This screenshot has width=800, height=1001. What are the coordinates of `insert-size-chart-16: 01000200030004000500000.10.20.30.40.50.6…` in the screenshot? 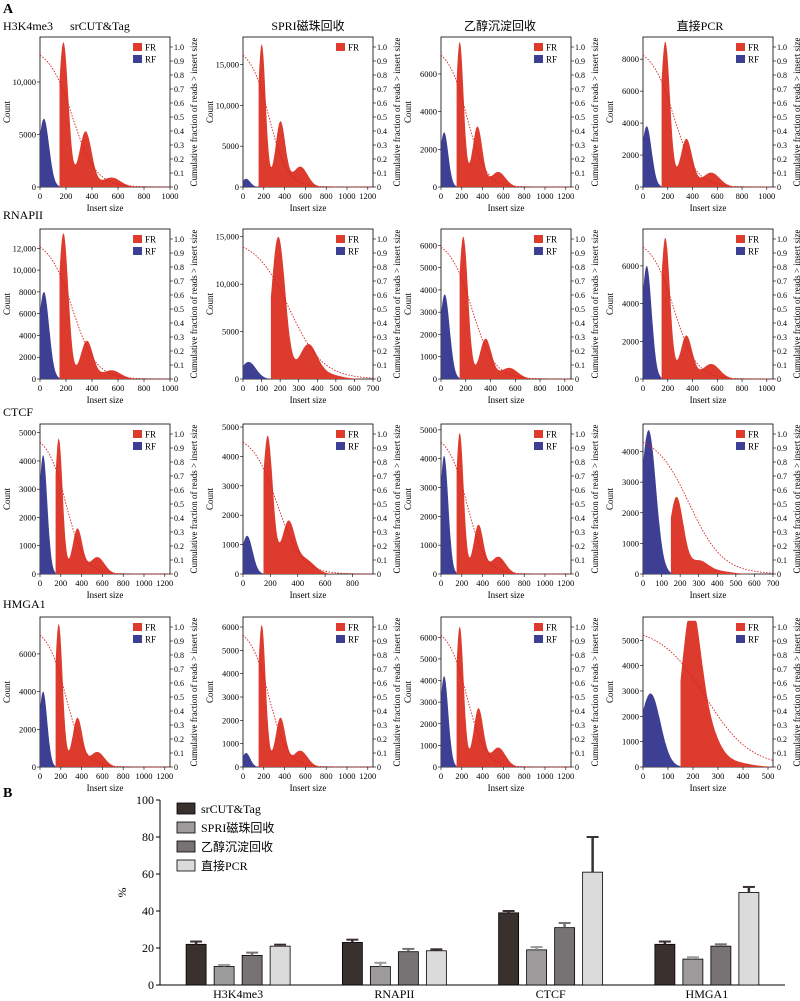 It's located at (702, 704).